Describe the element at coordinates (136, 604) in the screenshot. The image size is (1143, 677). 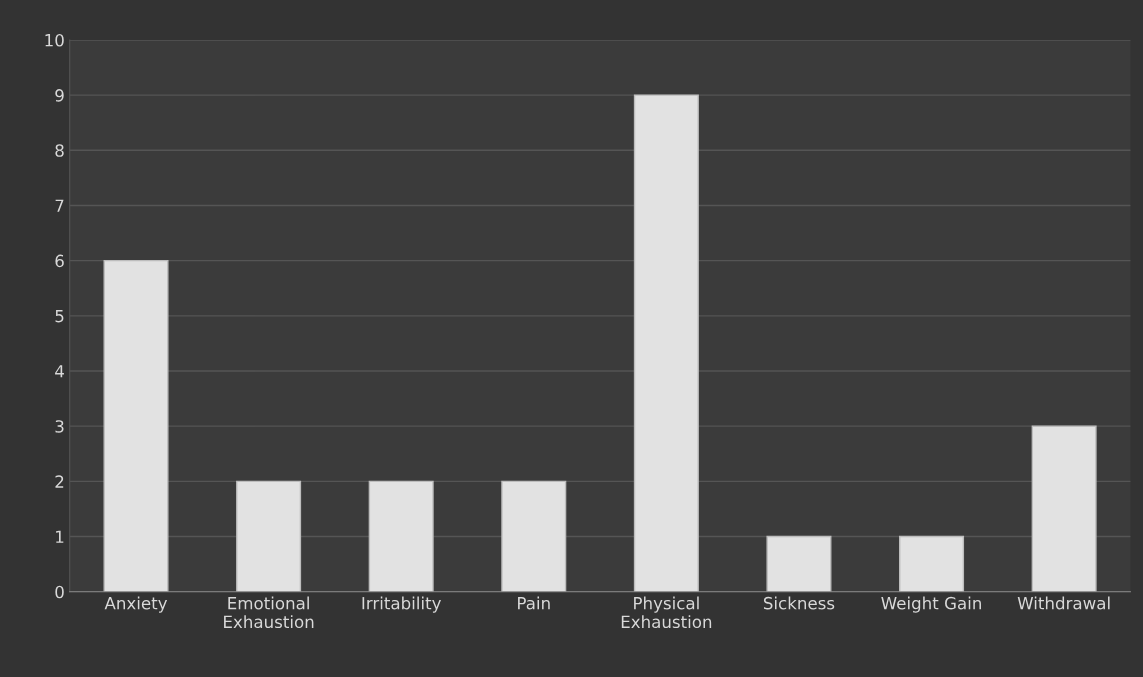
I see `x-tick-label: Anxiety` at that location.